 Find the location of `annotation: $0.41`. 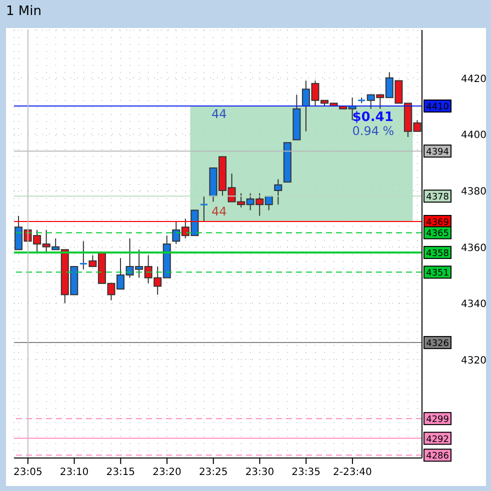

annotation: $0.41 is located at coordinates (373, 118).